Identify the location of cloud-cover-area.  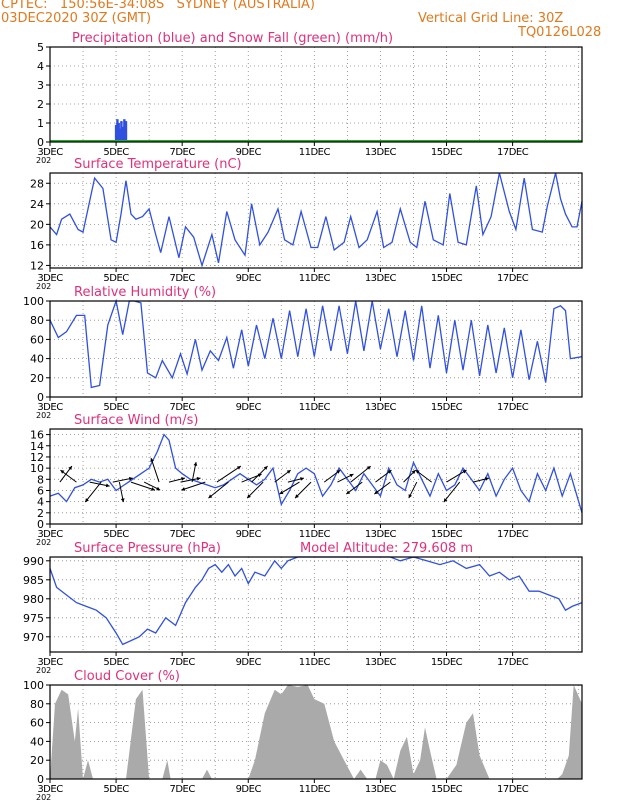
(316, 732).